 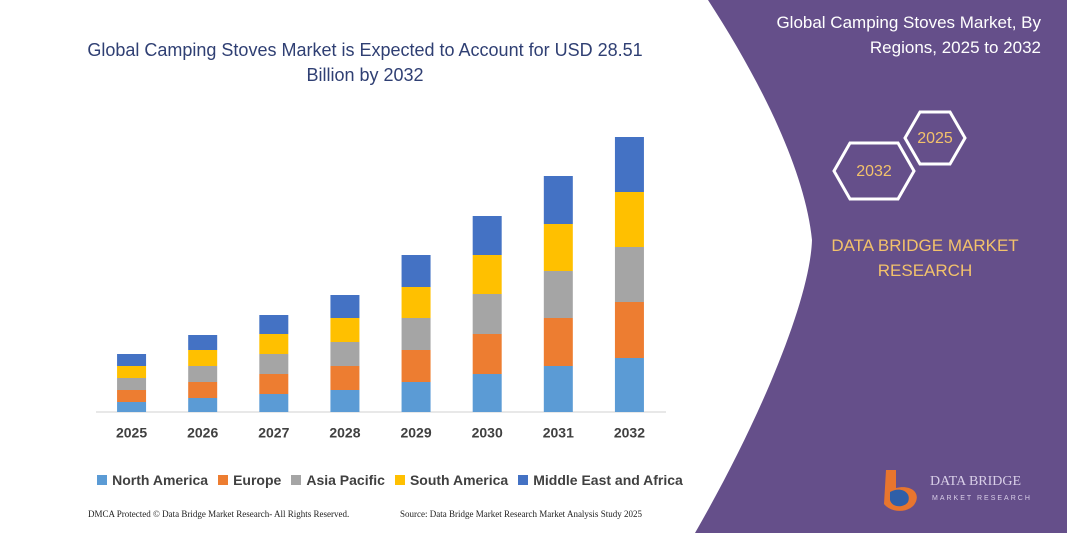 What do you see at coordinates (131, 433) in the screenshot?
I see `x-tick-label: 2025` at bounding box center [131, 433].